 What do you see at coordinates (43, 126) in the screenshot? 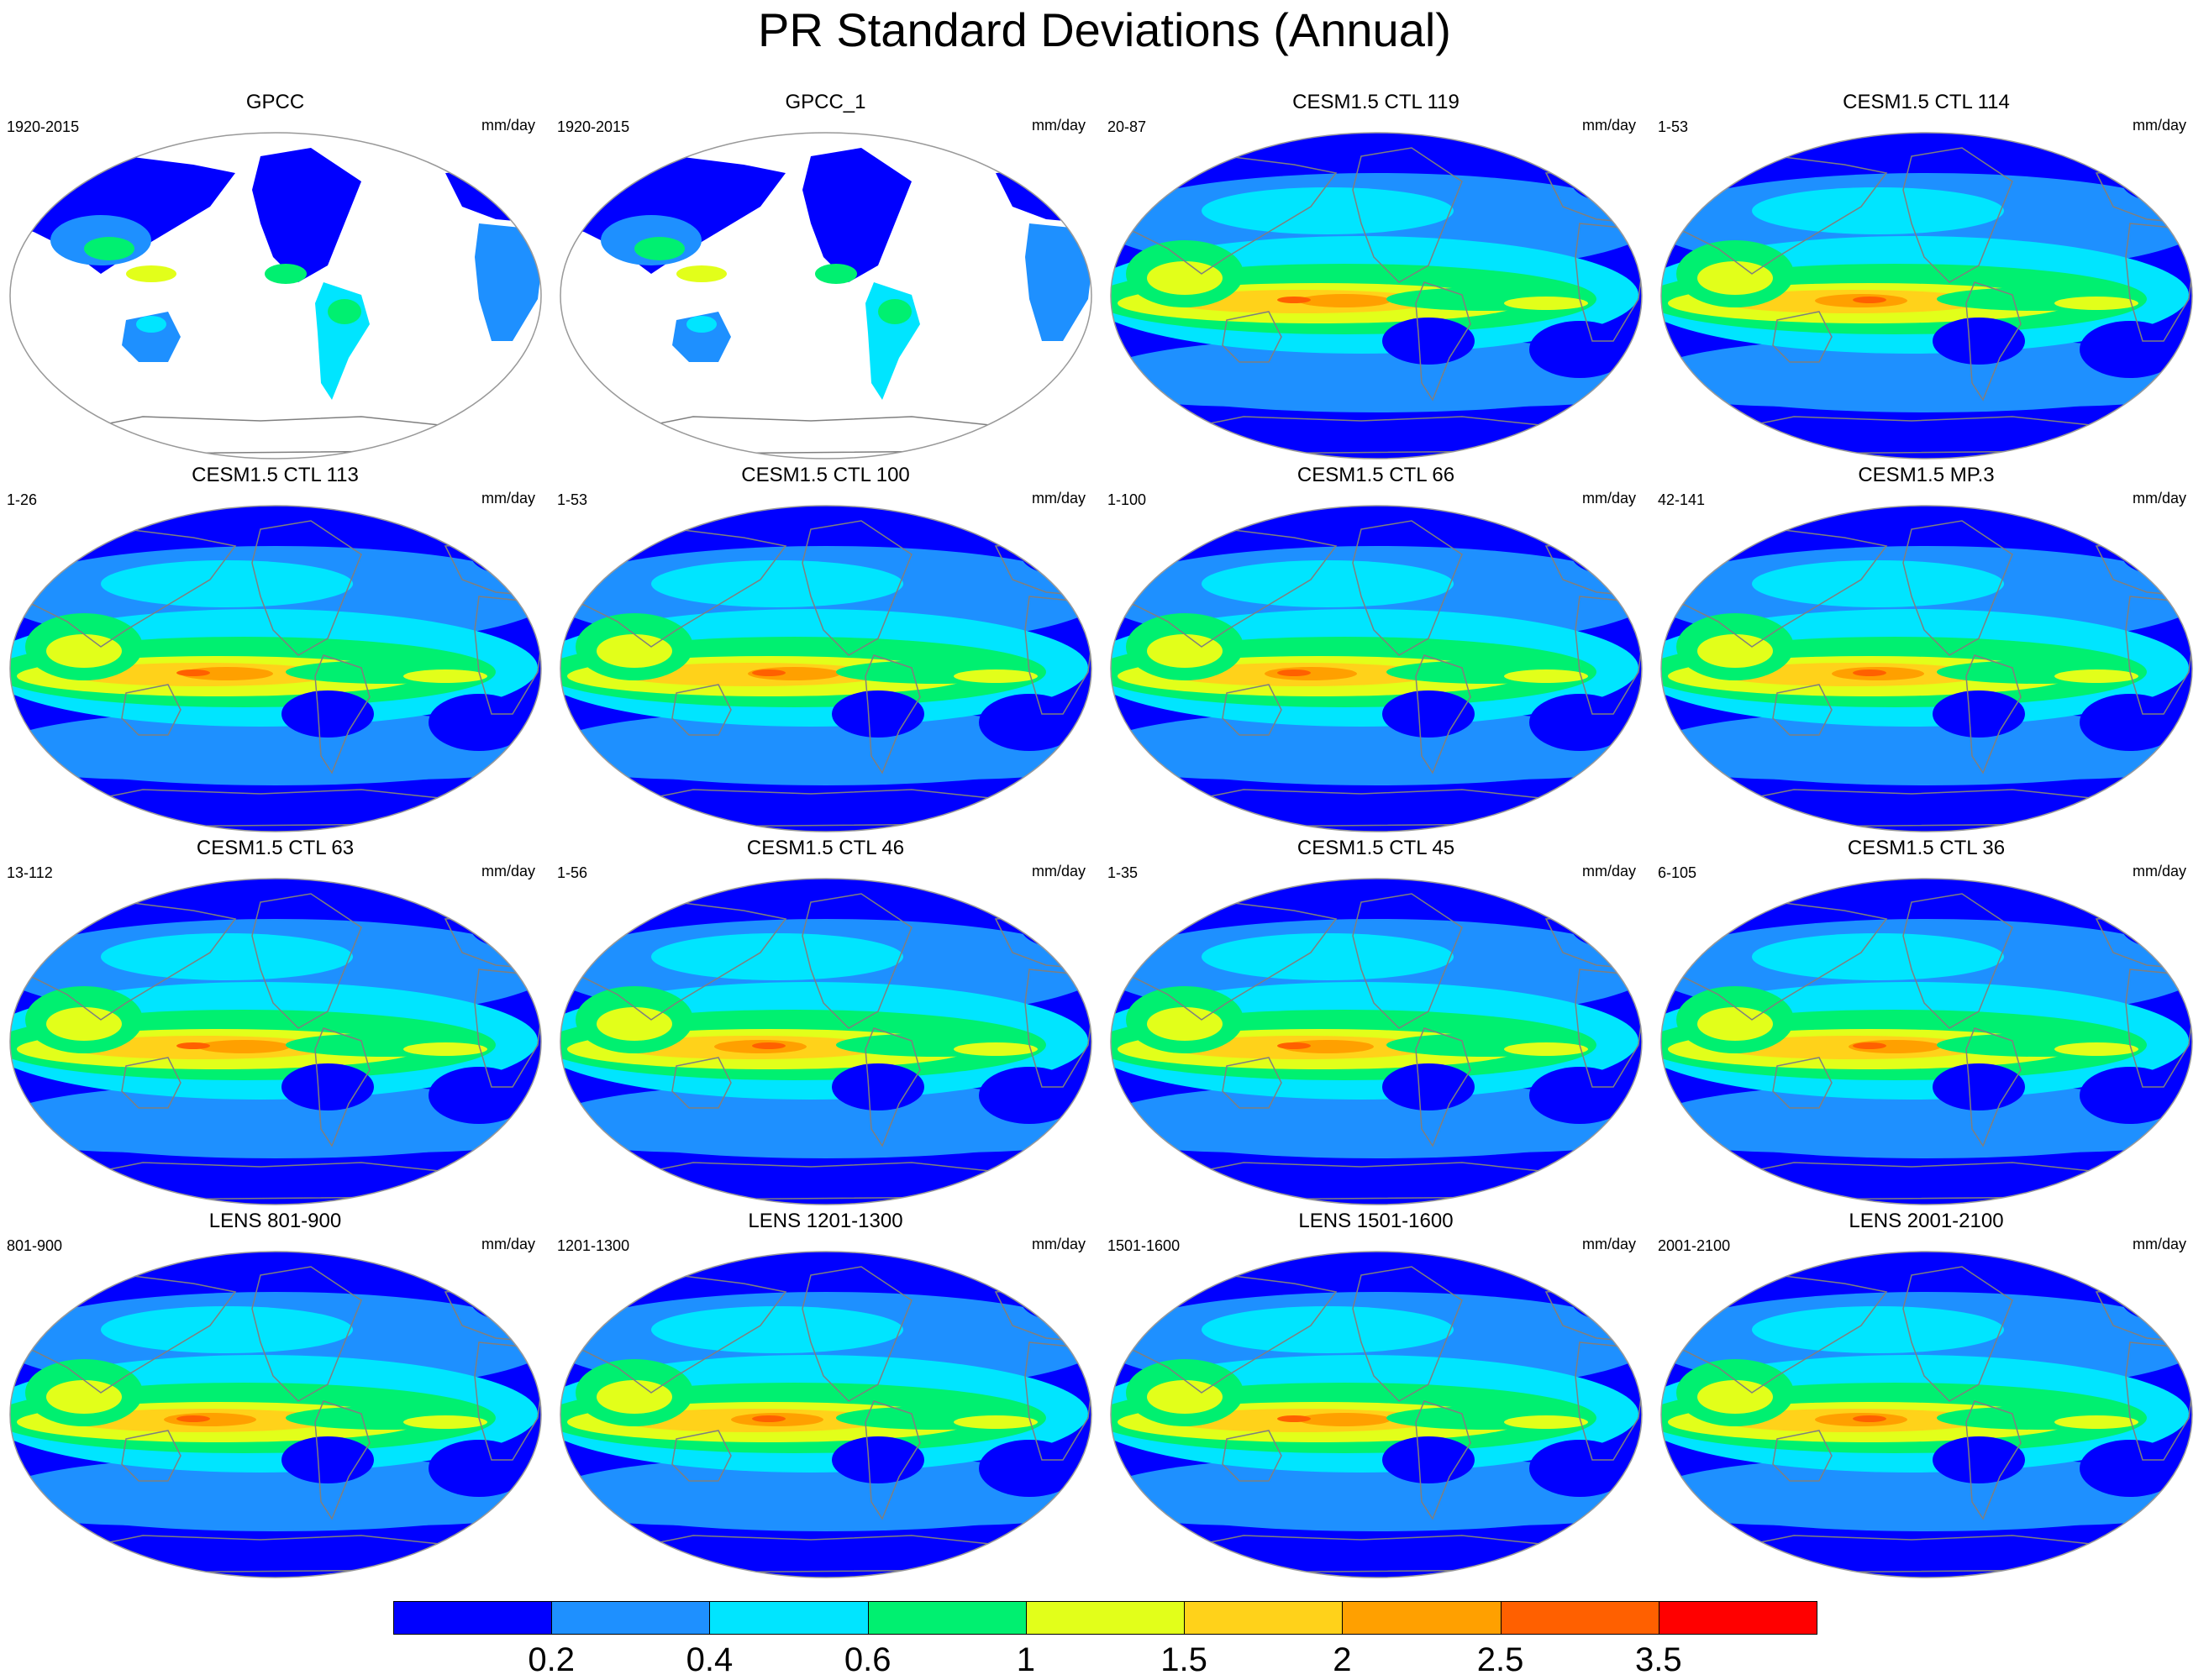
I see `panel-period: 1920-2015` at bounding box center [43, 126].